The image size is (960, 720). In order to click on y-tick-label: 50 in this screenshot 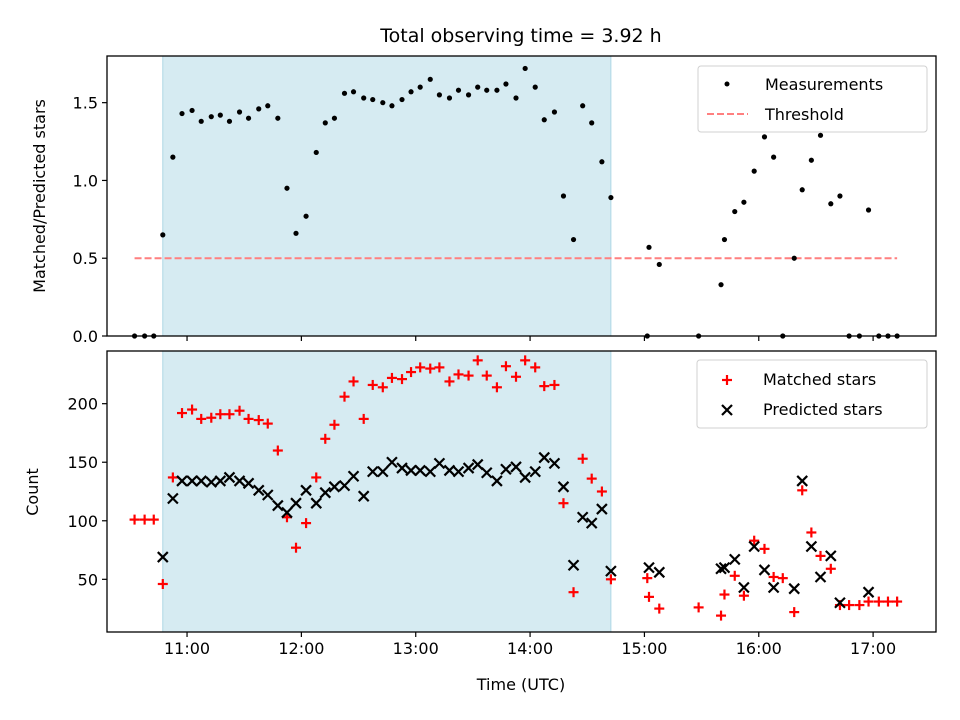, I will do `click(88, 579)`.